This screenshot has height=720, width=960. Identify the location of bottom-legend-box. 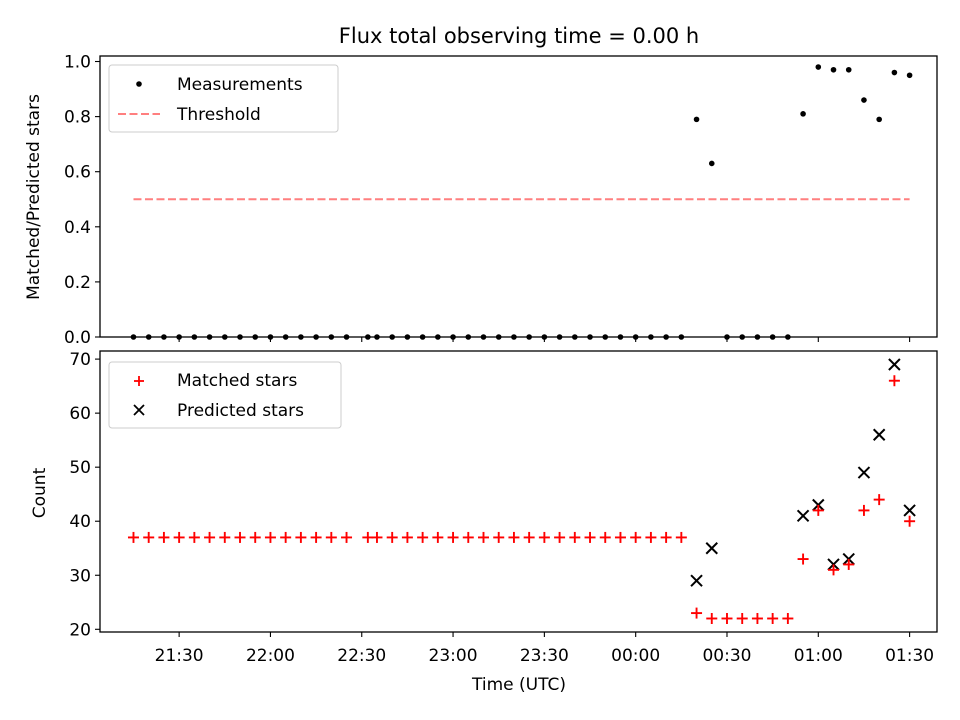
(225, 395).